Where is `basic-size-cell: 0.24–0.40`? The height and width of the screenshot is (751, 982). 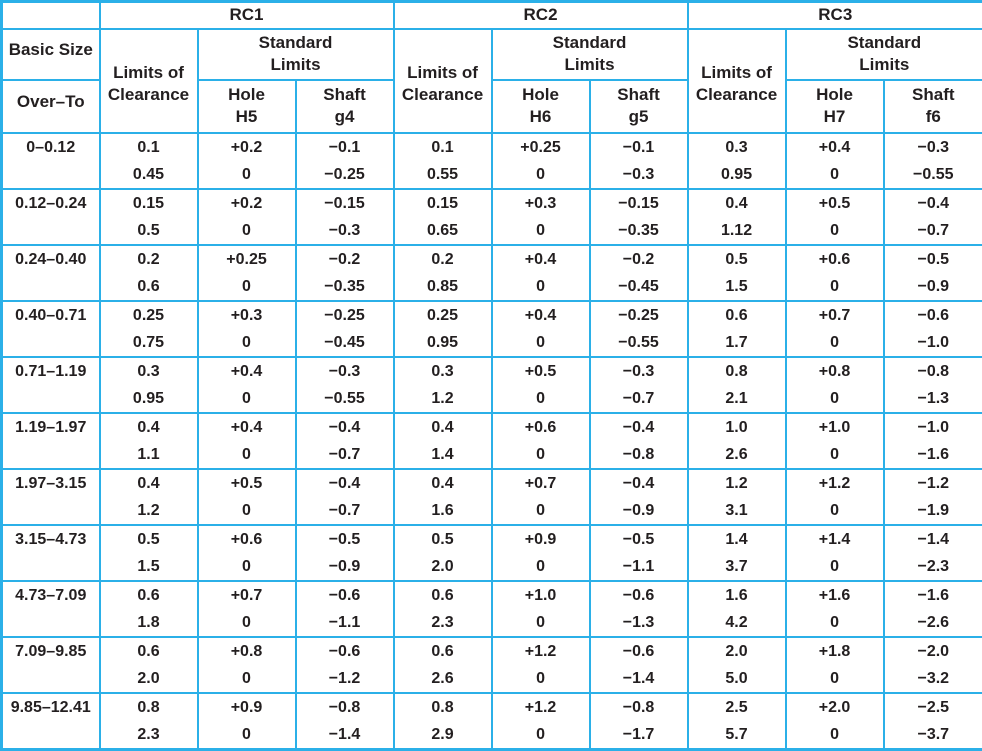
basic-size-cell: 0.24–0.40 is located at coordinates (51, 273).